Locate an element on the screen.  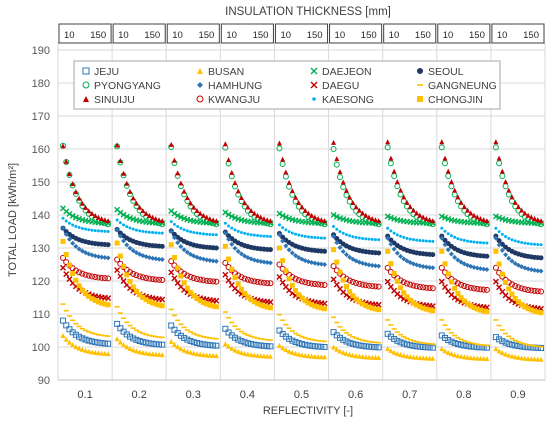
legend-box is located at coordinates (287, 85).